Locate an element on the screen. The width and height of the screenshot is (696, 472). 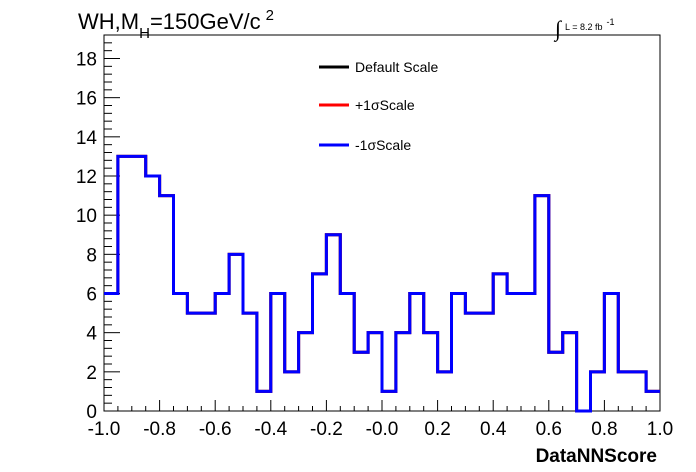
x-tick-label: -0.2 is located at coordinates (326, 429).